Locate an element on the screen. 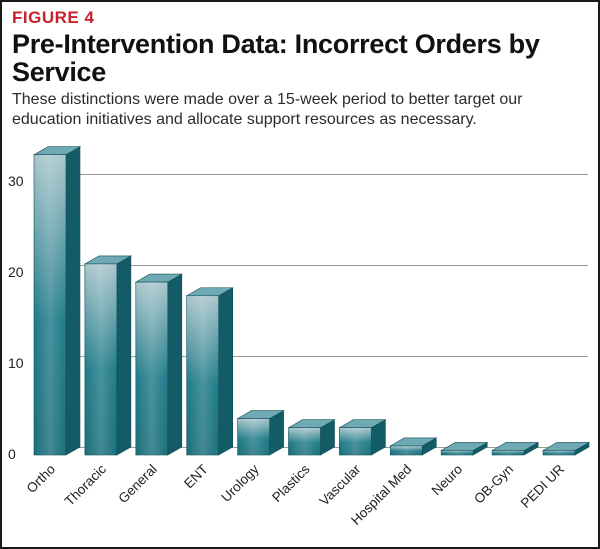 This screenshot has height=549, width=600. figure-label: FIGURE 4 is located at coordinates (53, 17).